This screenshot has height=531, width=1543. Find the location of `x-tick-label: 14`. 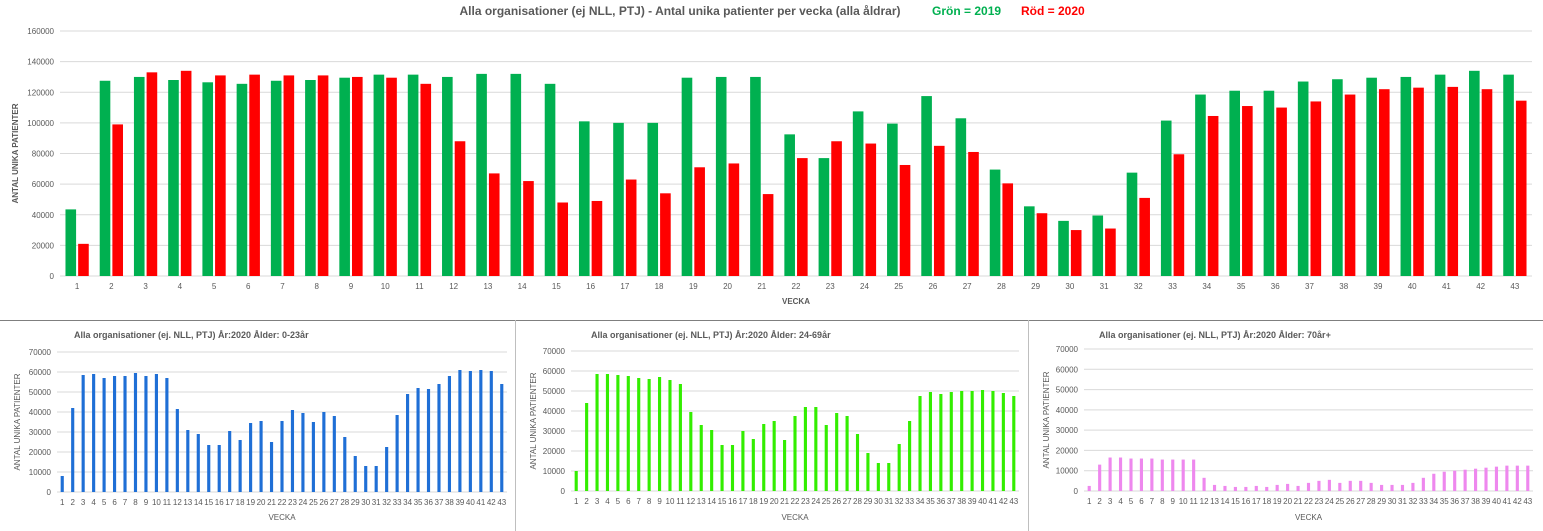

x-tick-label: 14 is located at coordinates (198, 502).